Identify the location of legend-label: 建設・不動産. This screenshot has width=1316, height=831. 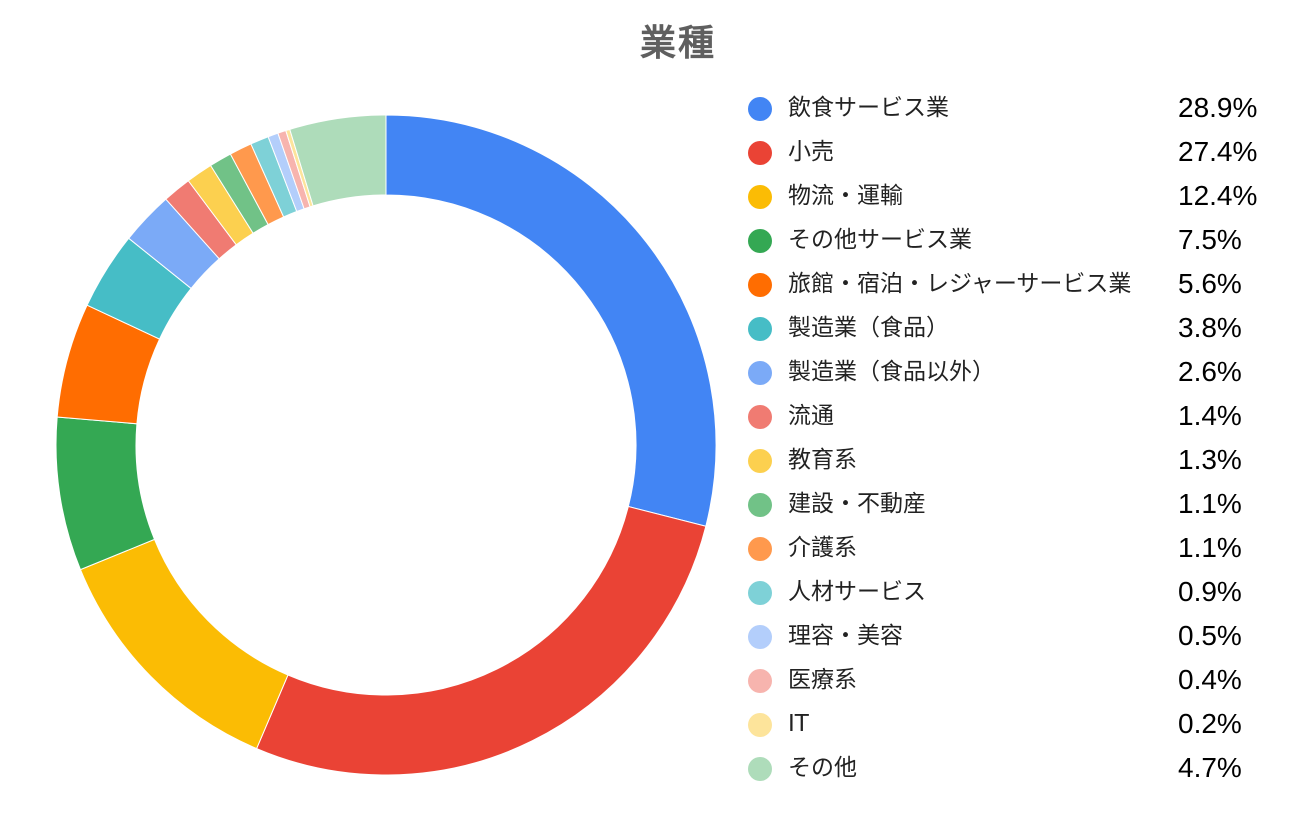
(857, 504).